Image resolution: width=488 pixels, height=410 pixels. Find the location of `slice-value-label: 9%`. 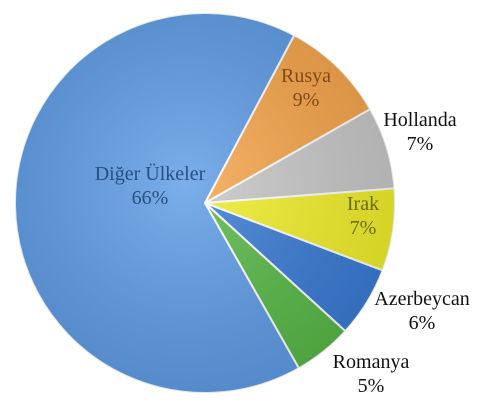

slice-value-label: 9% is located at coordinates (306, 100).